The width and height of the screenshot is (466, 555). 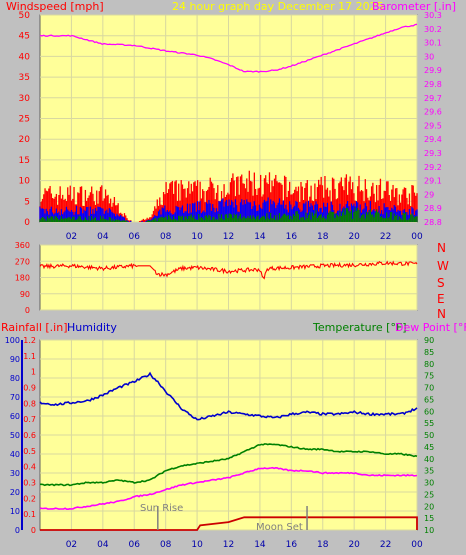 I want to click on compass-s: S, so click(x=441, y=283).